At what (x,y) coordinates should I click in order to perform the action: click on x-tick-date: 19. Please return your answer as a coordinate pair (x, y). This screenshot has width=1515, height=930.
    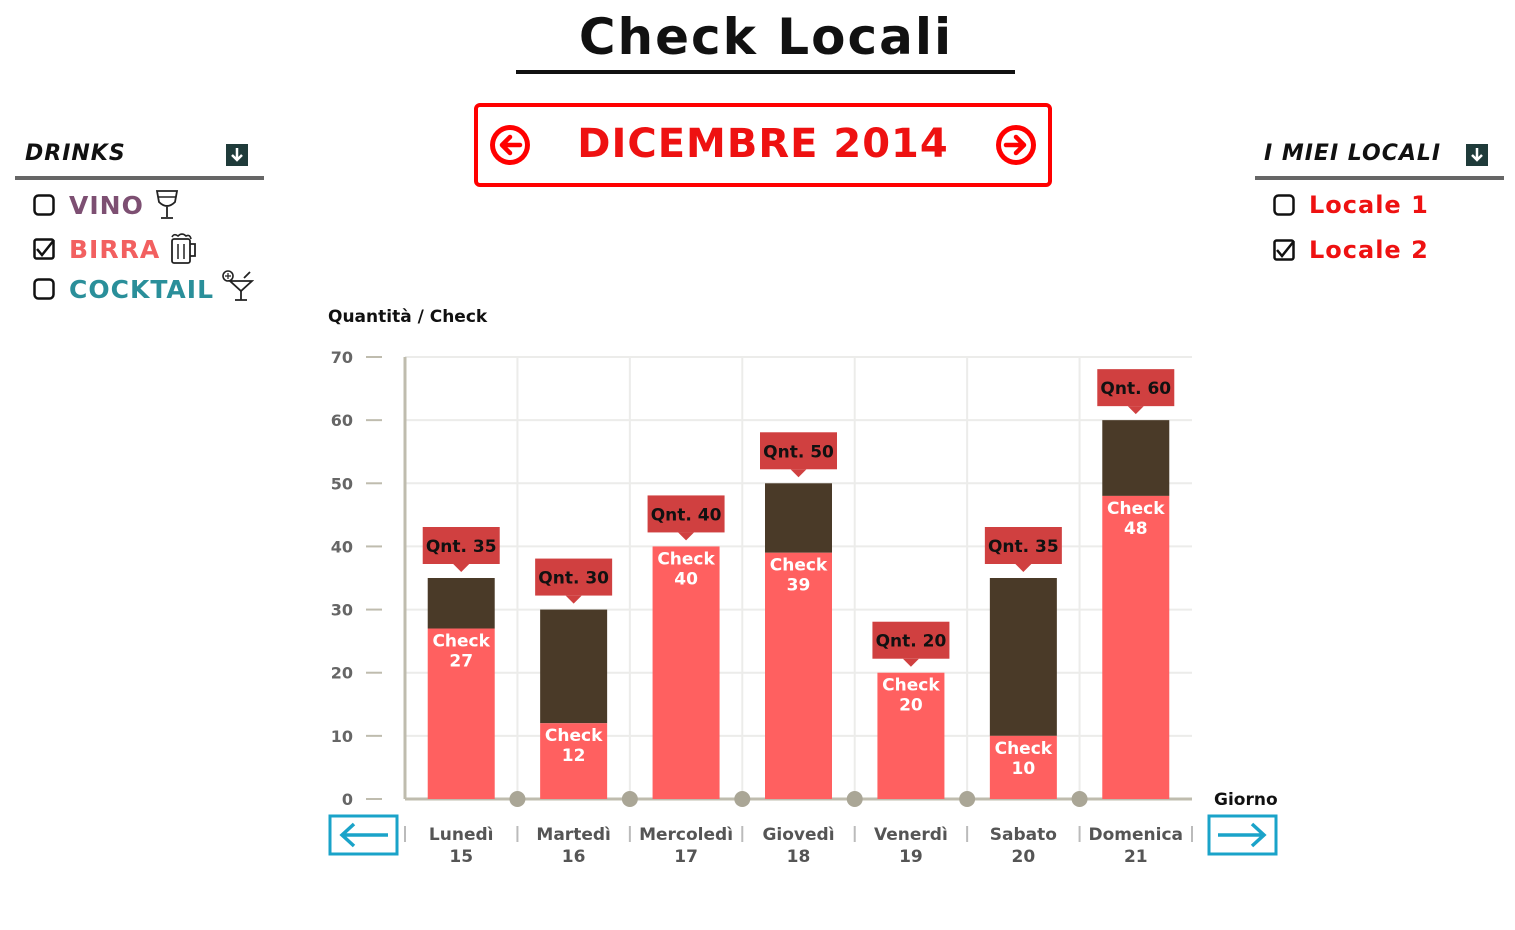
    Looking at the image, I should click on (911, 857).